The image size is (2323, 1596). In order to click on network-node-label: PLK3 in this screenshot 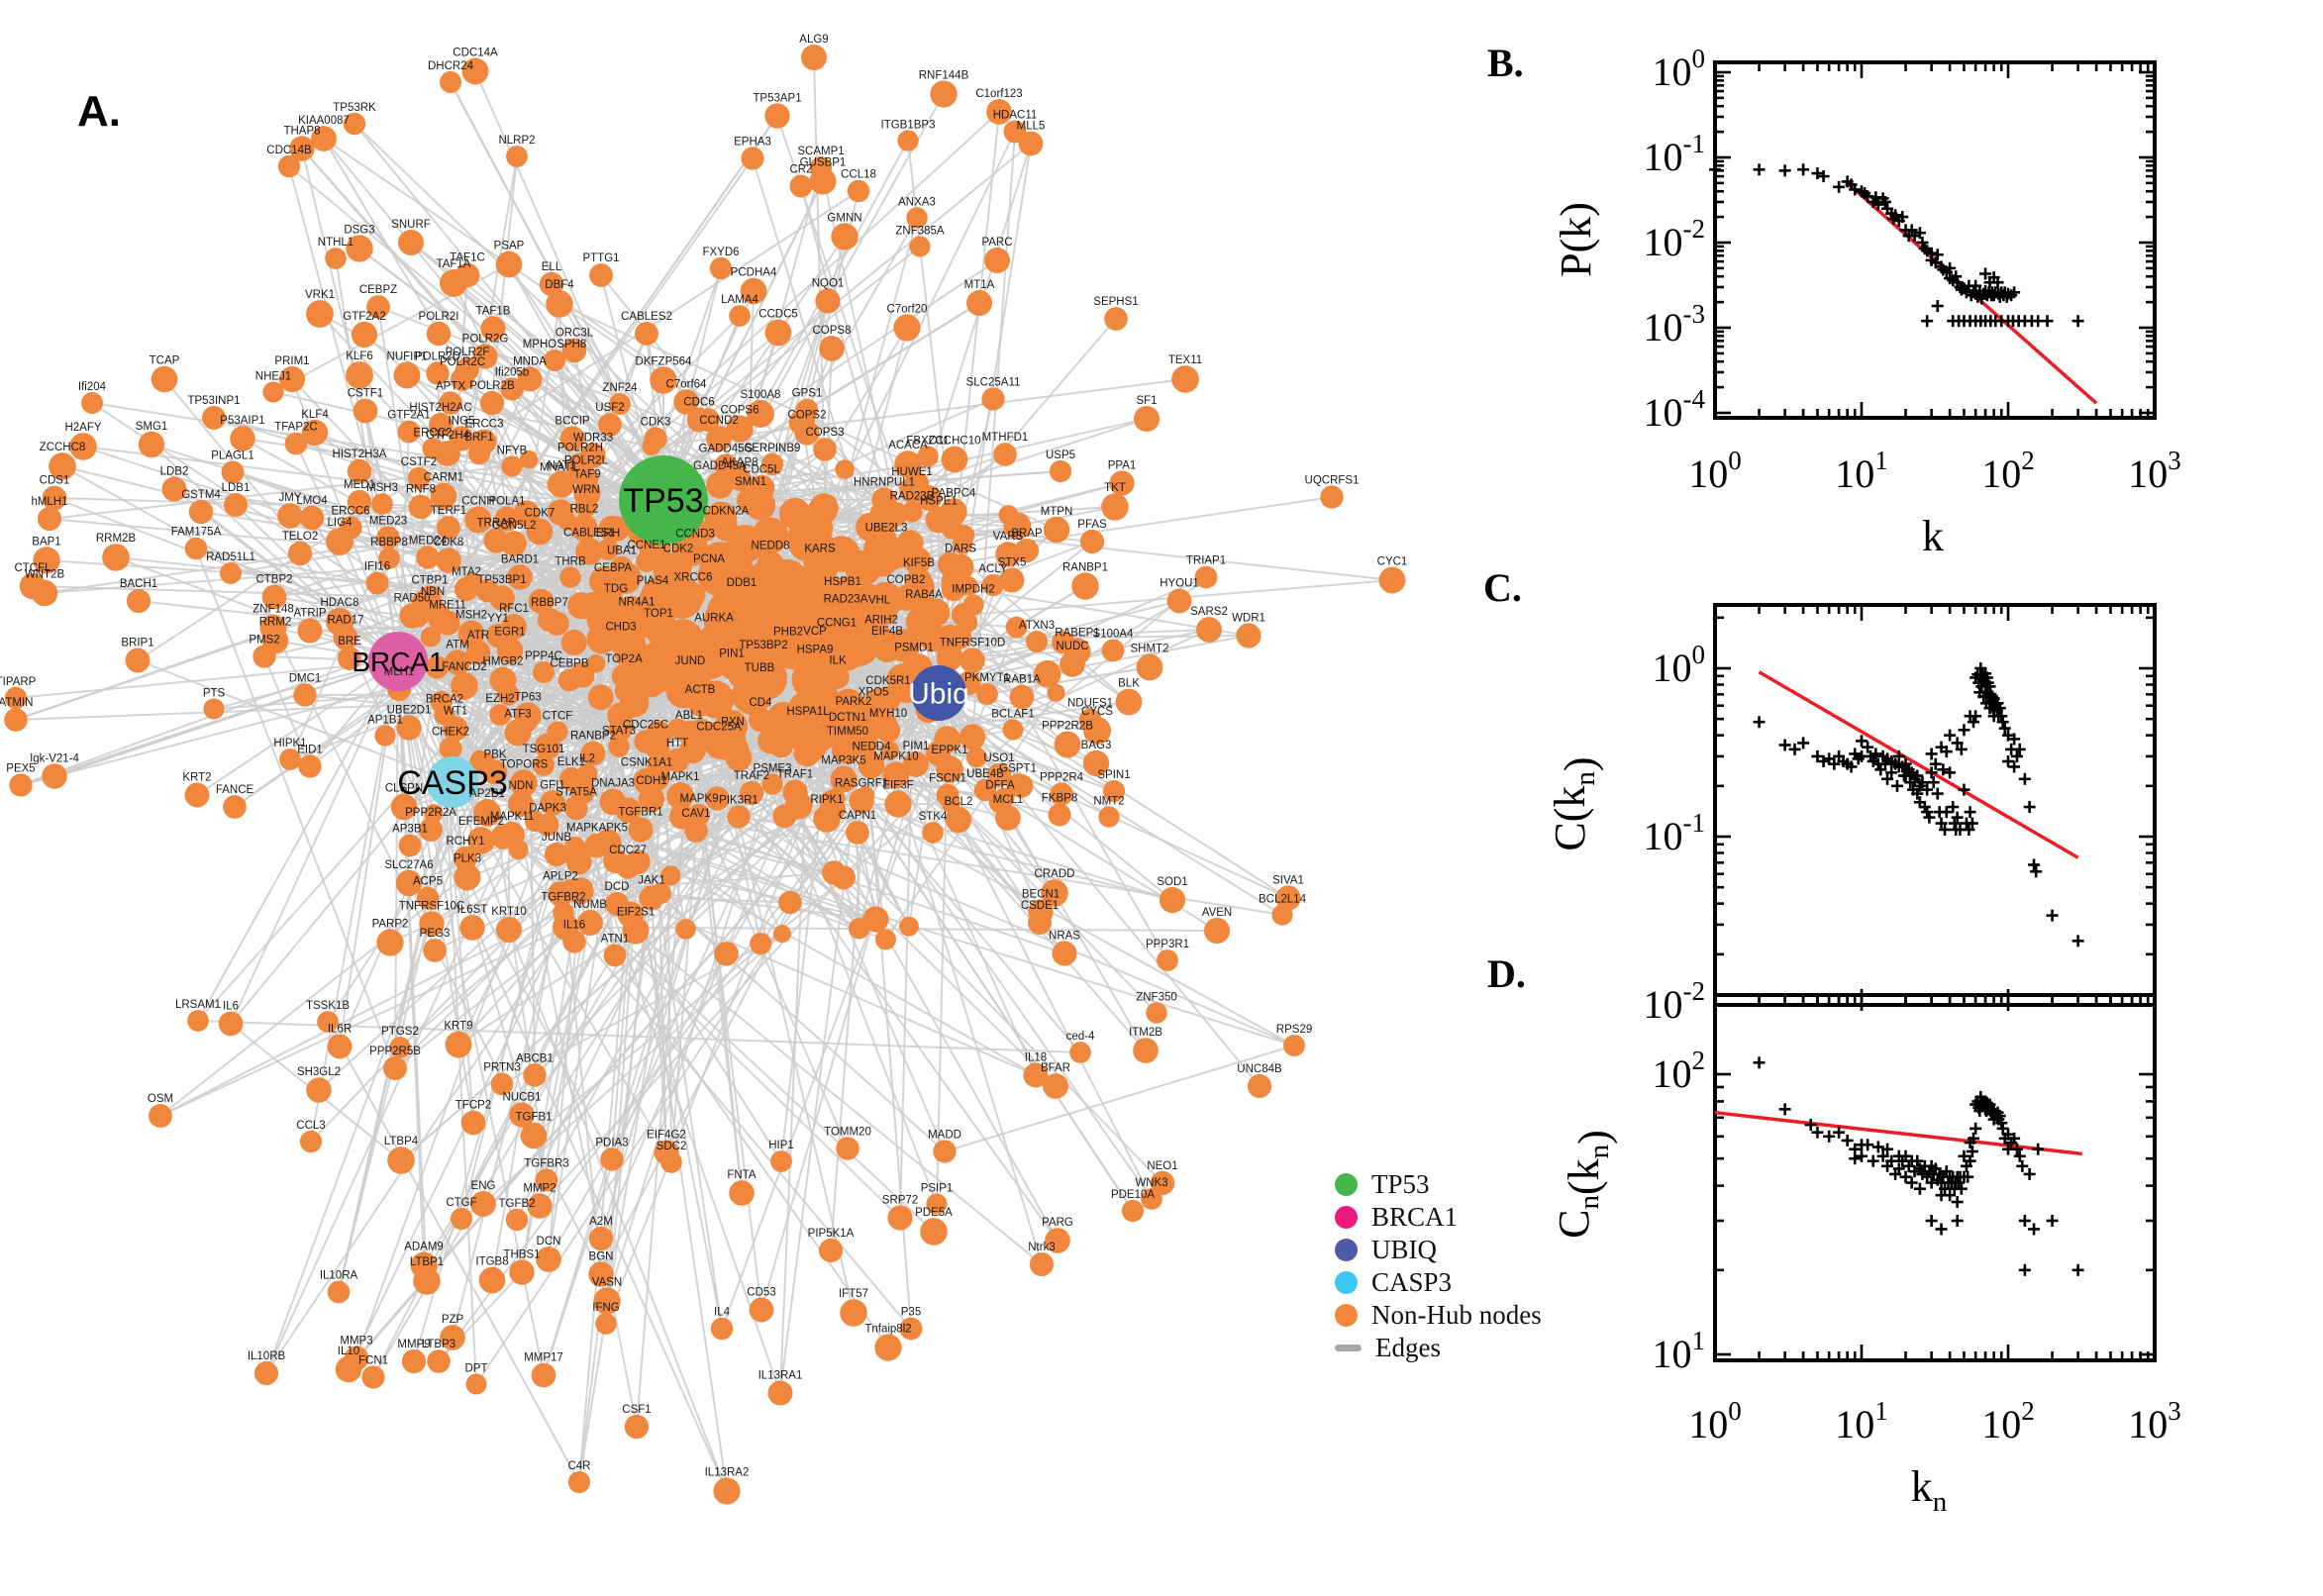, I will do `click(467, 859)`.